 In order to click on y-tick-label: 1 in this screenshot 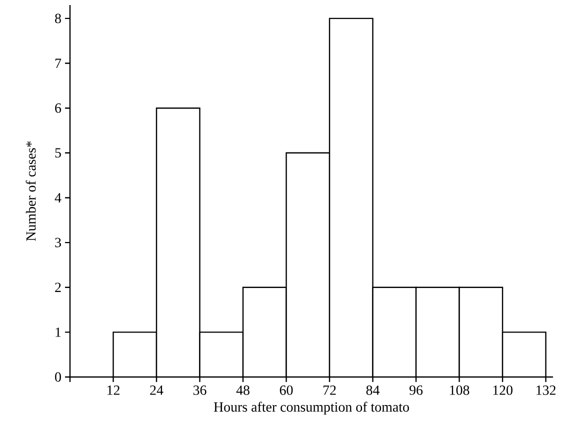, I will do `click(58, 332)`.